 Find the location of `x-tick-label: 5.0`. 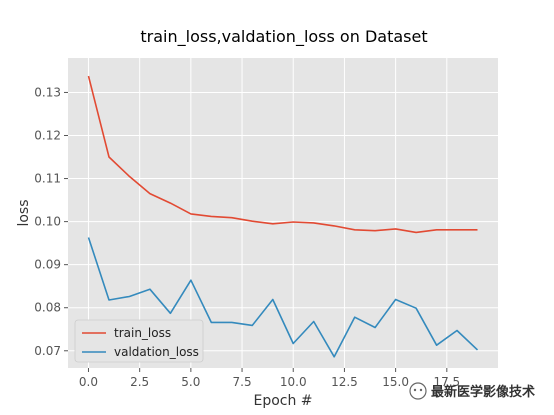

x-tick-label: 5.0 is located at coordinates (190, 382).